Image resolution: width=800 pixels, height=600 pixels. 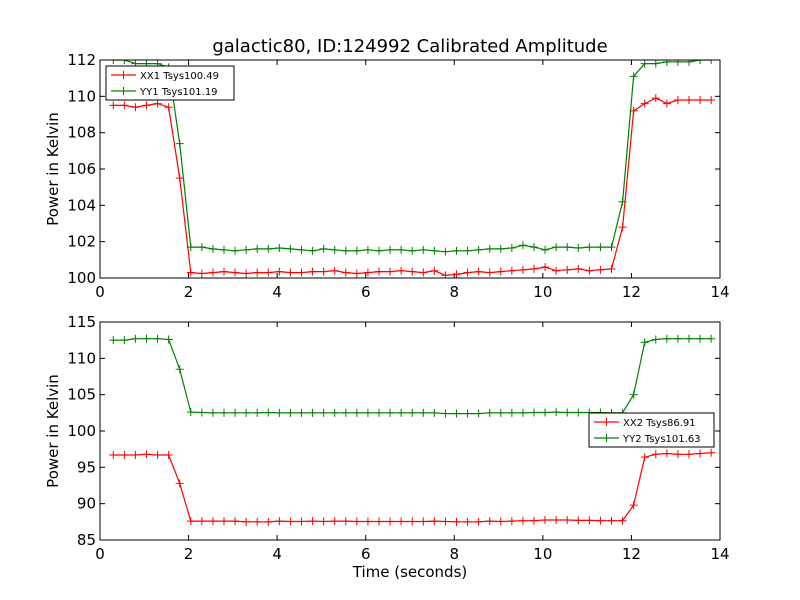 I want to click on legend-label: XX2 Tsys86.91, so click(x=659, y=423).